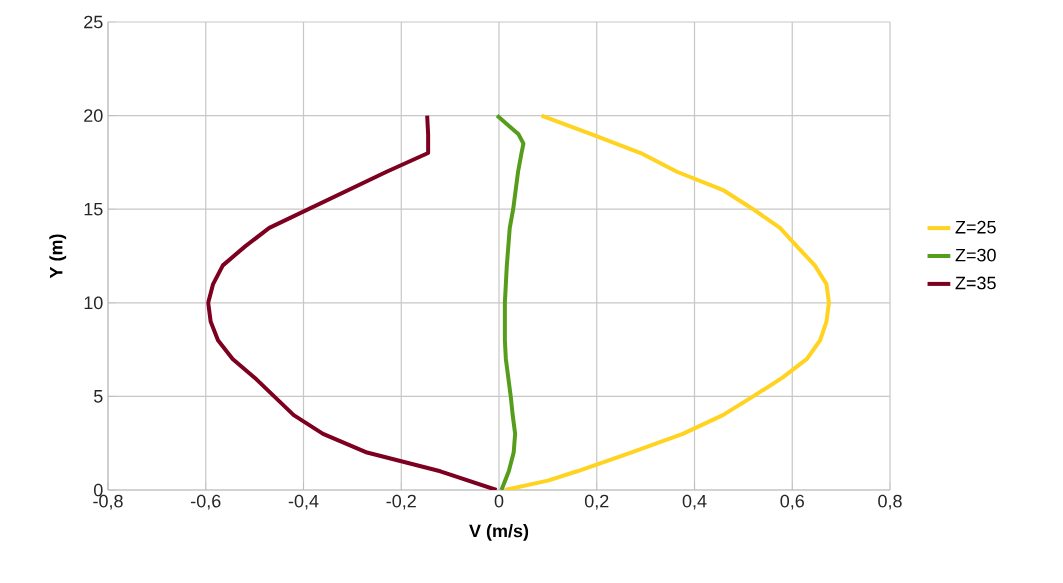 The image size is (1063, 583). What do you see at coordinates (93, 209) in the screenshot?
I see `y-tick-label: 15` at bounding box center [93, 209].